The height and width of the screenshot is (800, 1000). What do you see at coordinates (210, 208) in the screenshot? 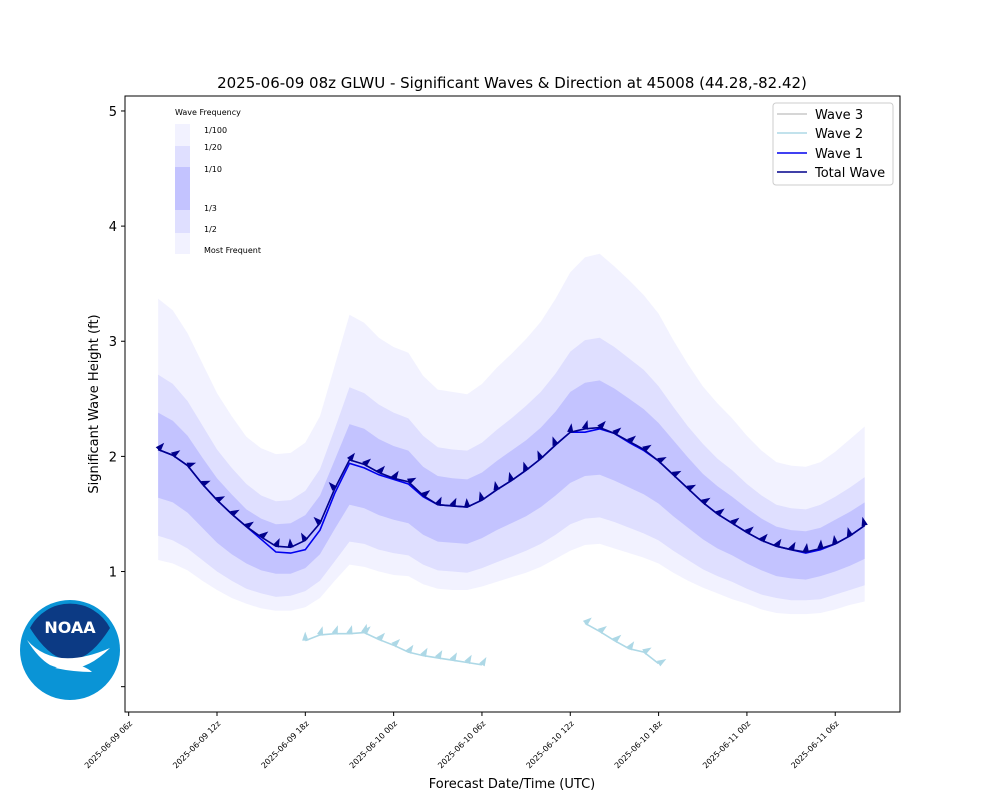
I see `band-legend-label-1-3: 1/3` at bounding box center [210, 208].